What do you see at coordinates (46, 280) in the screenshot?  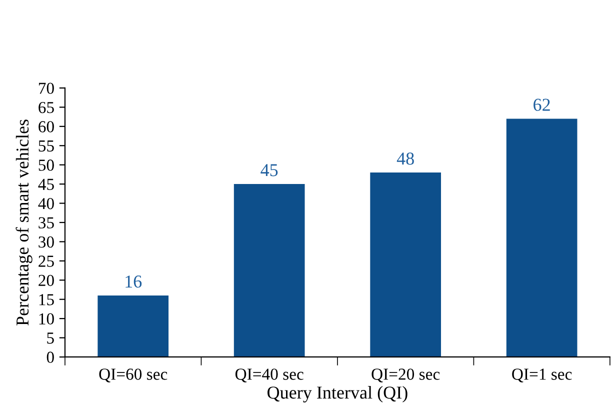 I see `y-tick-label: 20` at bounding box center [46, 280].